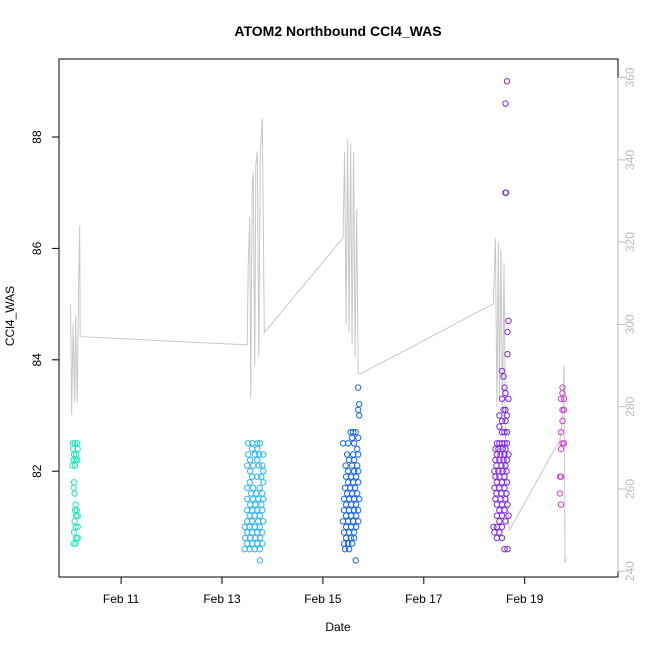 This screenshot has height=650, width=650. What do you see at coordinates (37, 360) in the screenshot?
I see `y-tick-label: 84` at bounding box center [37, 360].